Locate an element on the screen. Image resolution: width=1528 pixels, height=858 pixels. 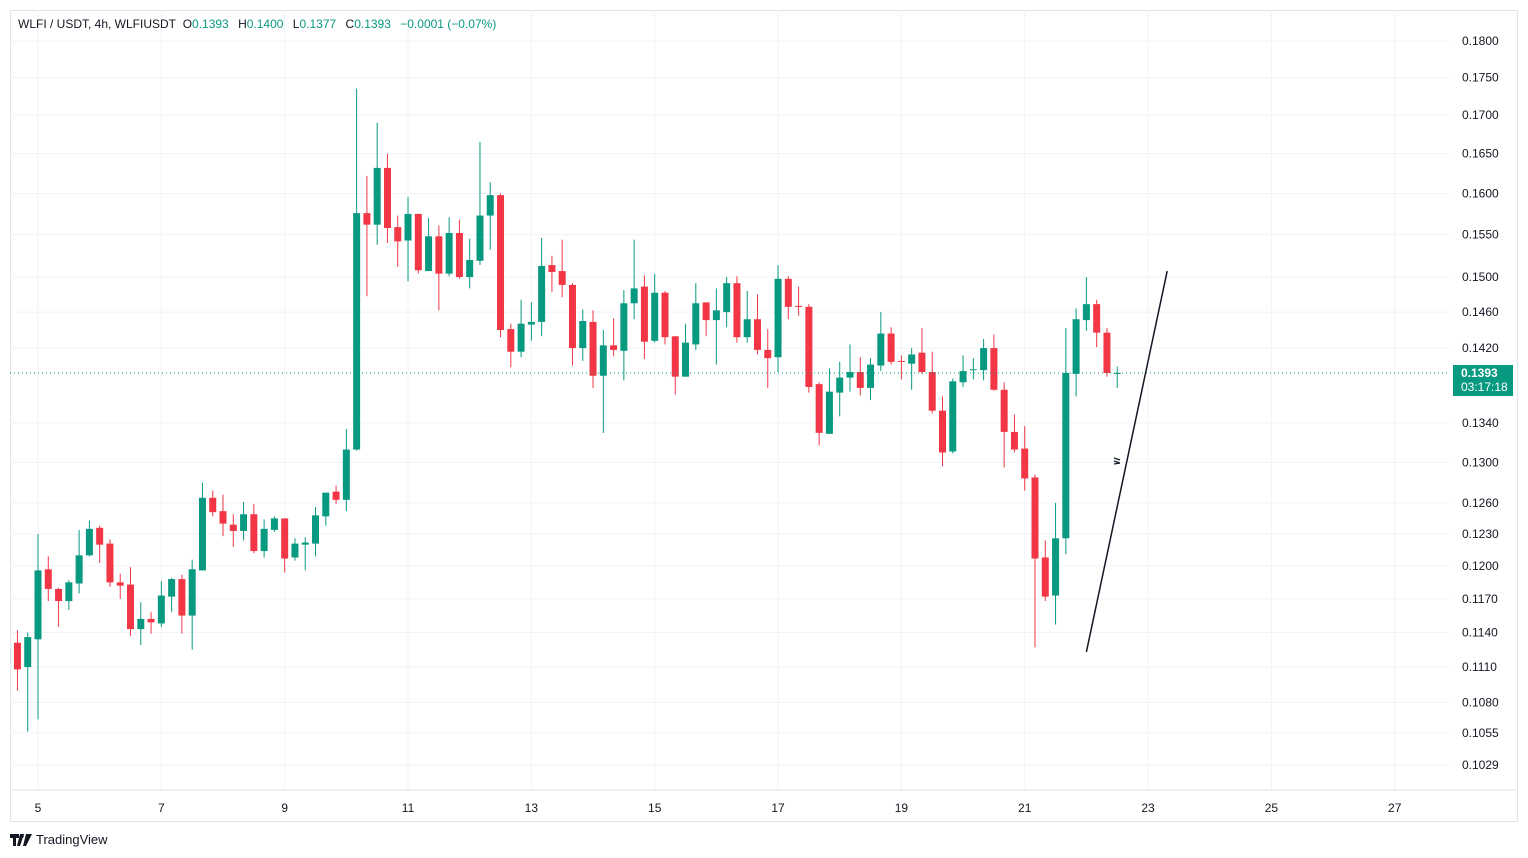
date-tick-label: 19 is located at coordinates (902, 808).